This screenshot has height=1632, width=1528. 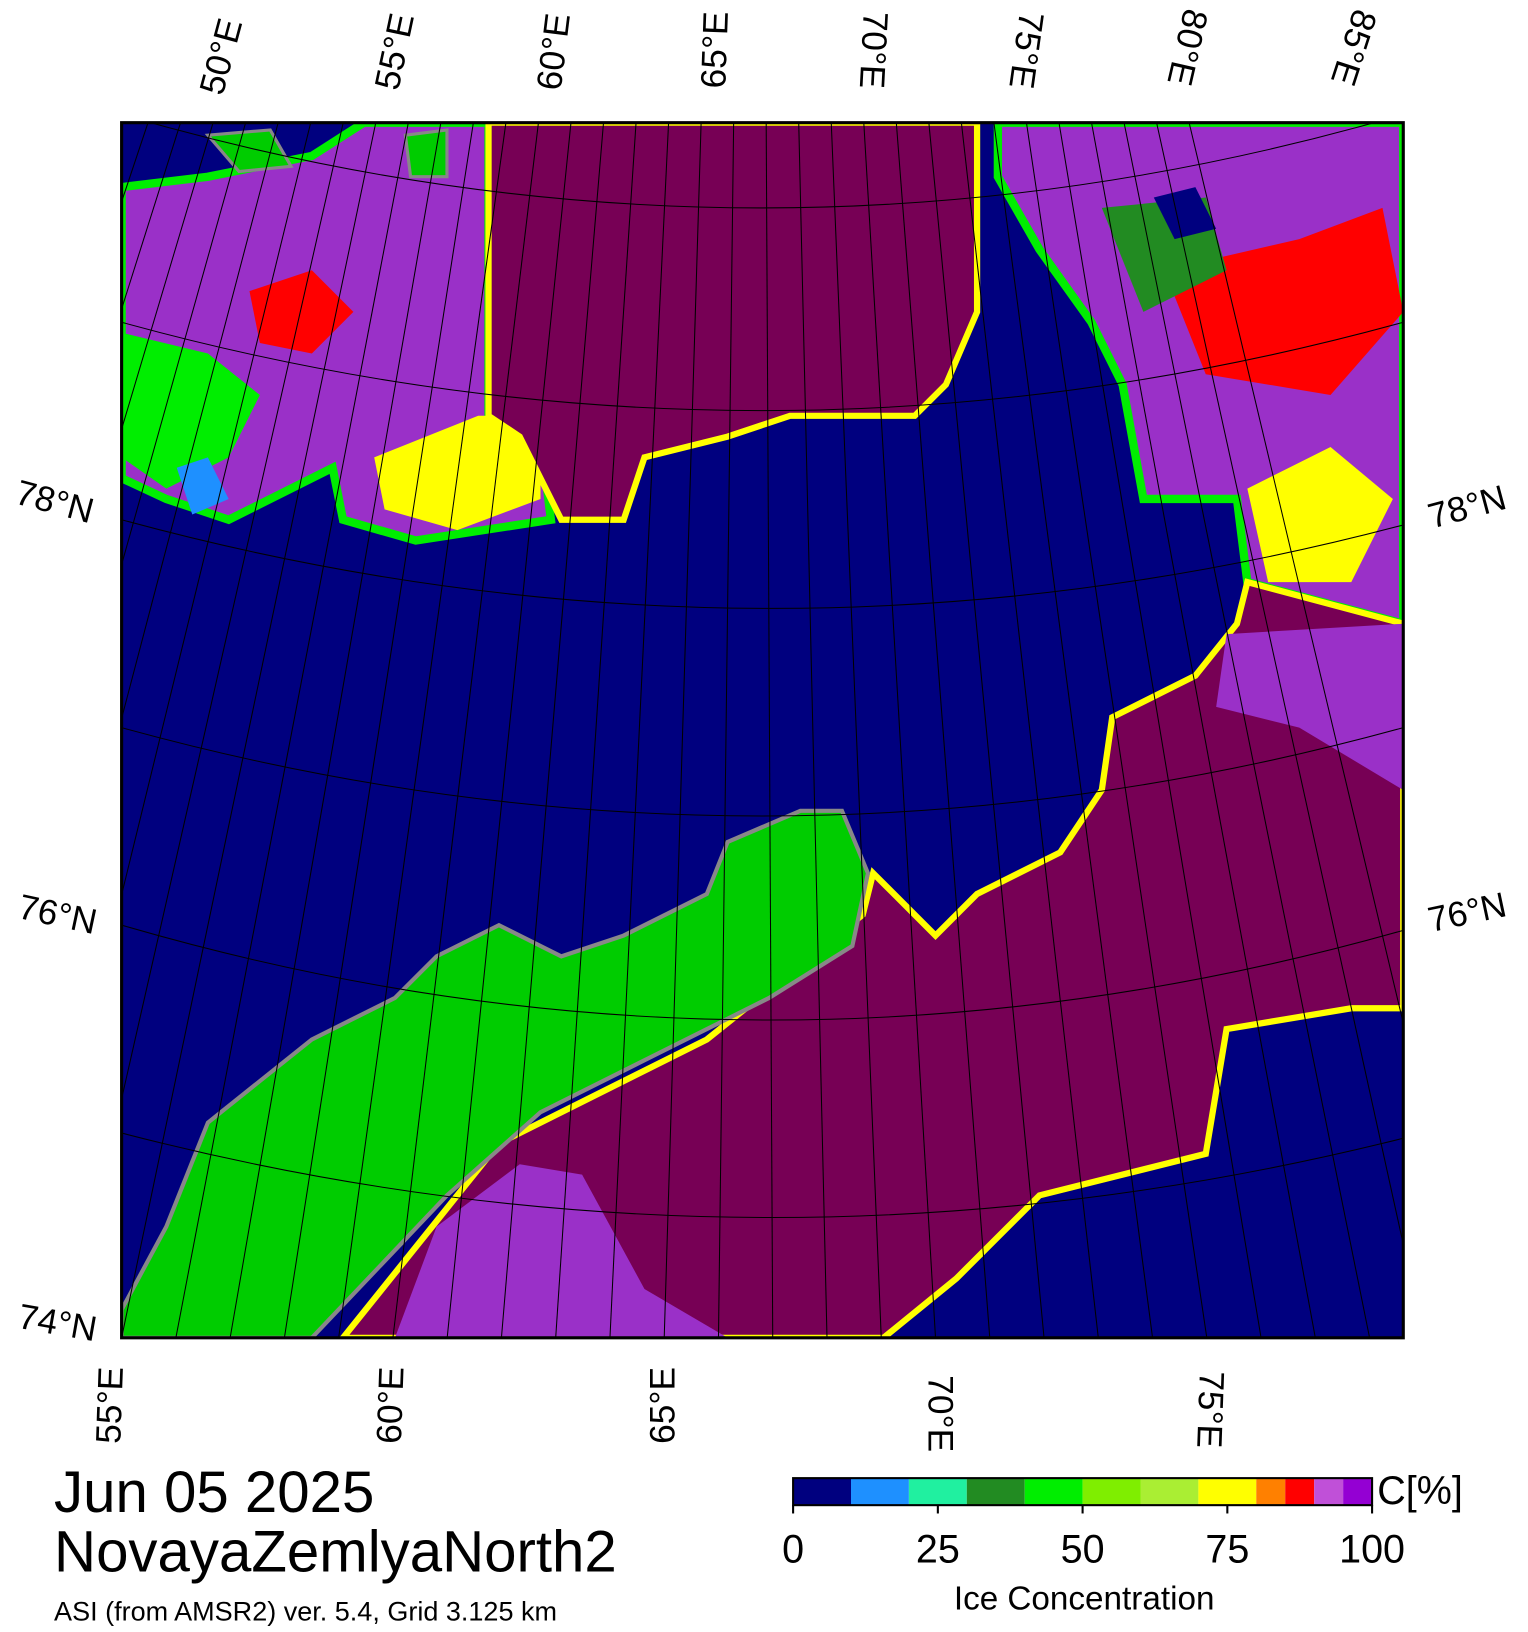 What do you see at coordinates (1227, 1549) in the screenshot?
I see `colorbar-tick-label: 75` at bounding box center [1227, 1549].